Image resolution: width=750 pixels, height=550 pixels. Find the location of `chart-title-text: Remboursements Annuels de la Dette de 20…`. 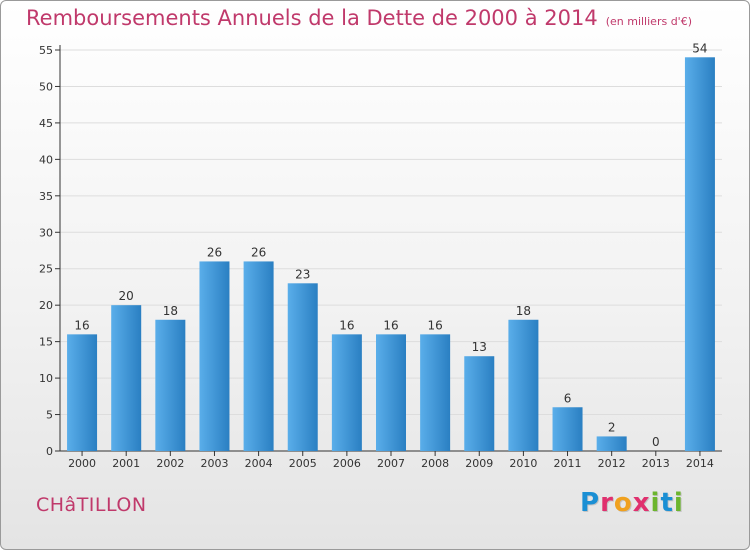

chart-title-text: Remboursements Annuels de la Dette de 20… is located at coordinates (312, 18).